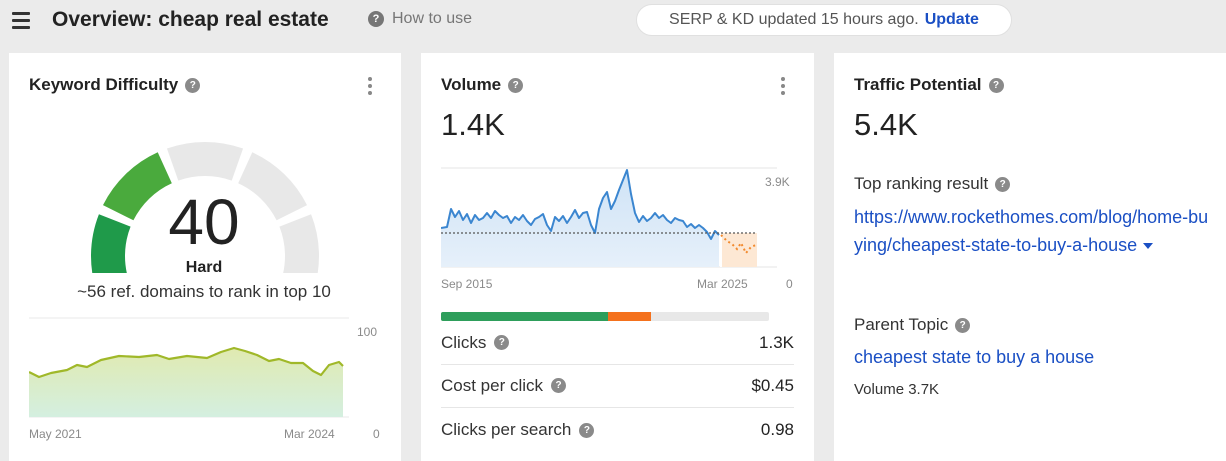 This screenshot has height=461, width=1226. I want to click on volume-title-text: Volume, so click(471, 84).